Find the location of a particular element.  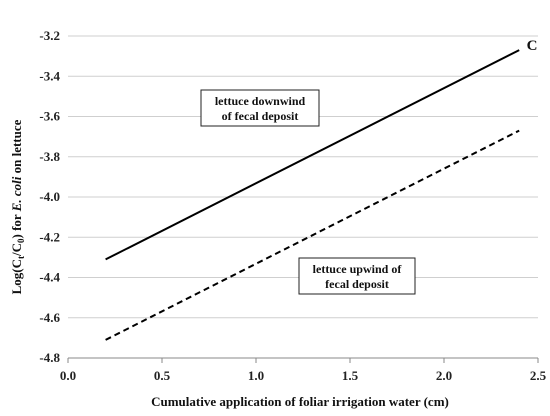

y-tick-label: -4.4 is located at coordinates (49, 277).